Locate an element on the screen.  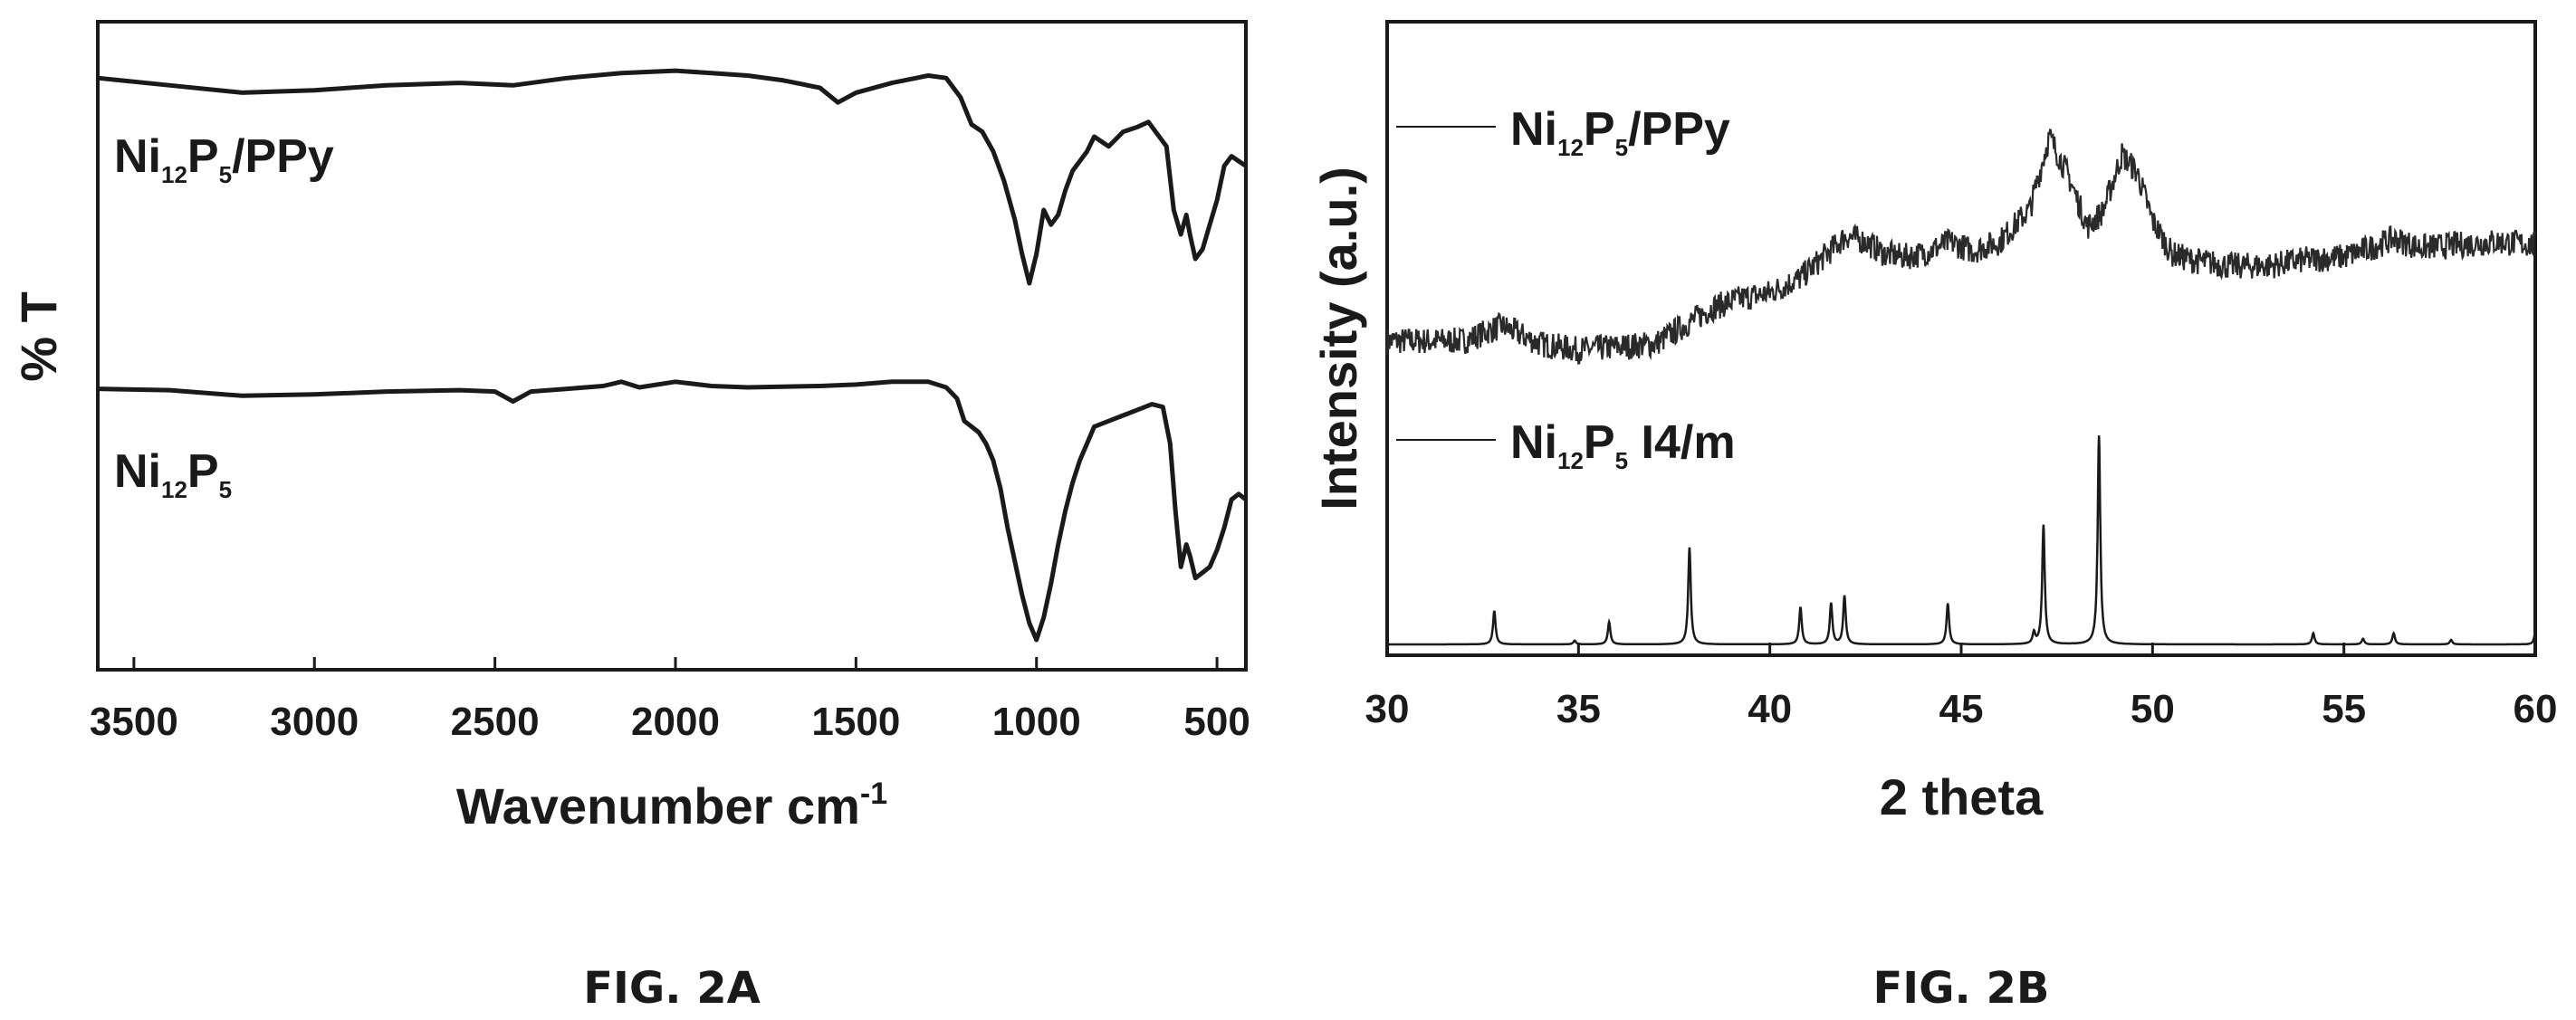
xrd-series-label-reference: Ni12P5 I4/m is located at coordinates (1623, 445).